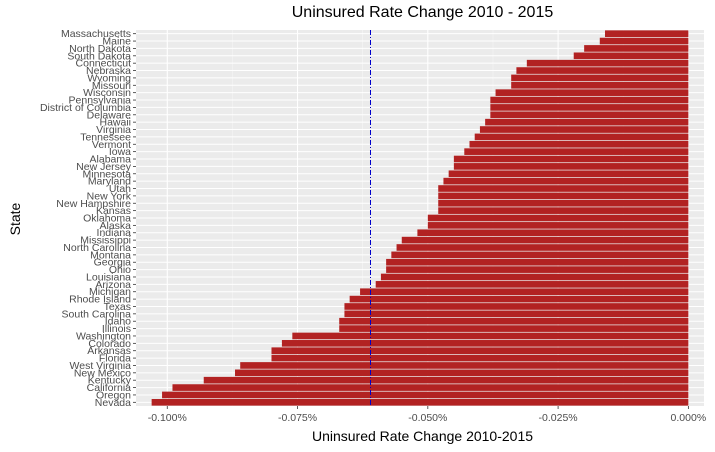 The image size is (715, 452). What do you see at coordinates (480, 351) in the screenshot?
I see `bar-arkansas` at bounding box center [480, 351].